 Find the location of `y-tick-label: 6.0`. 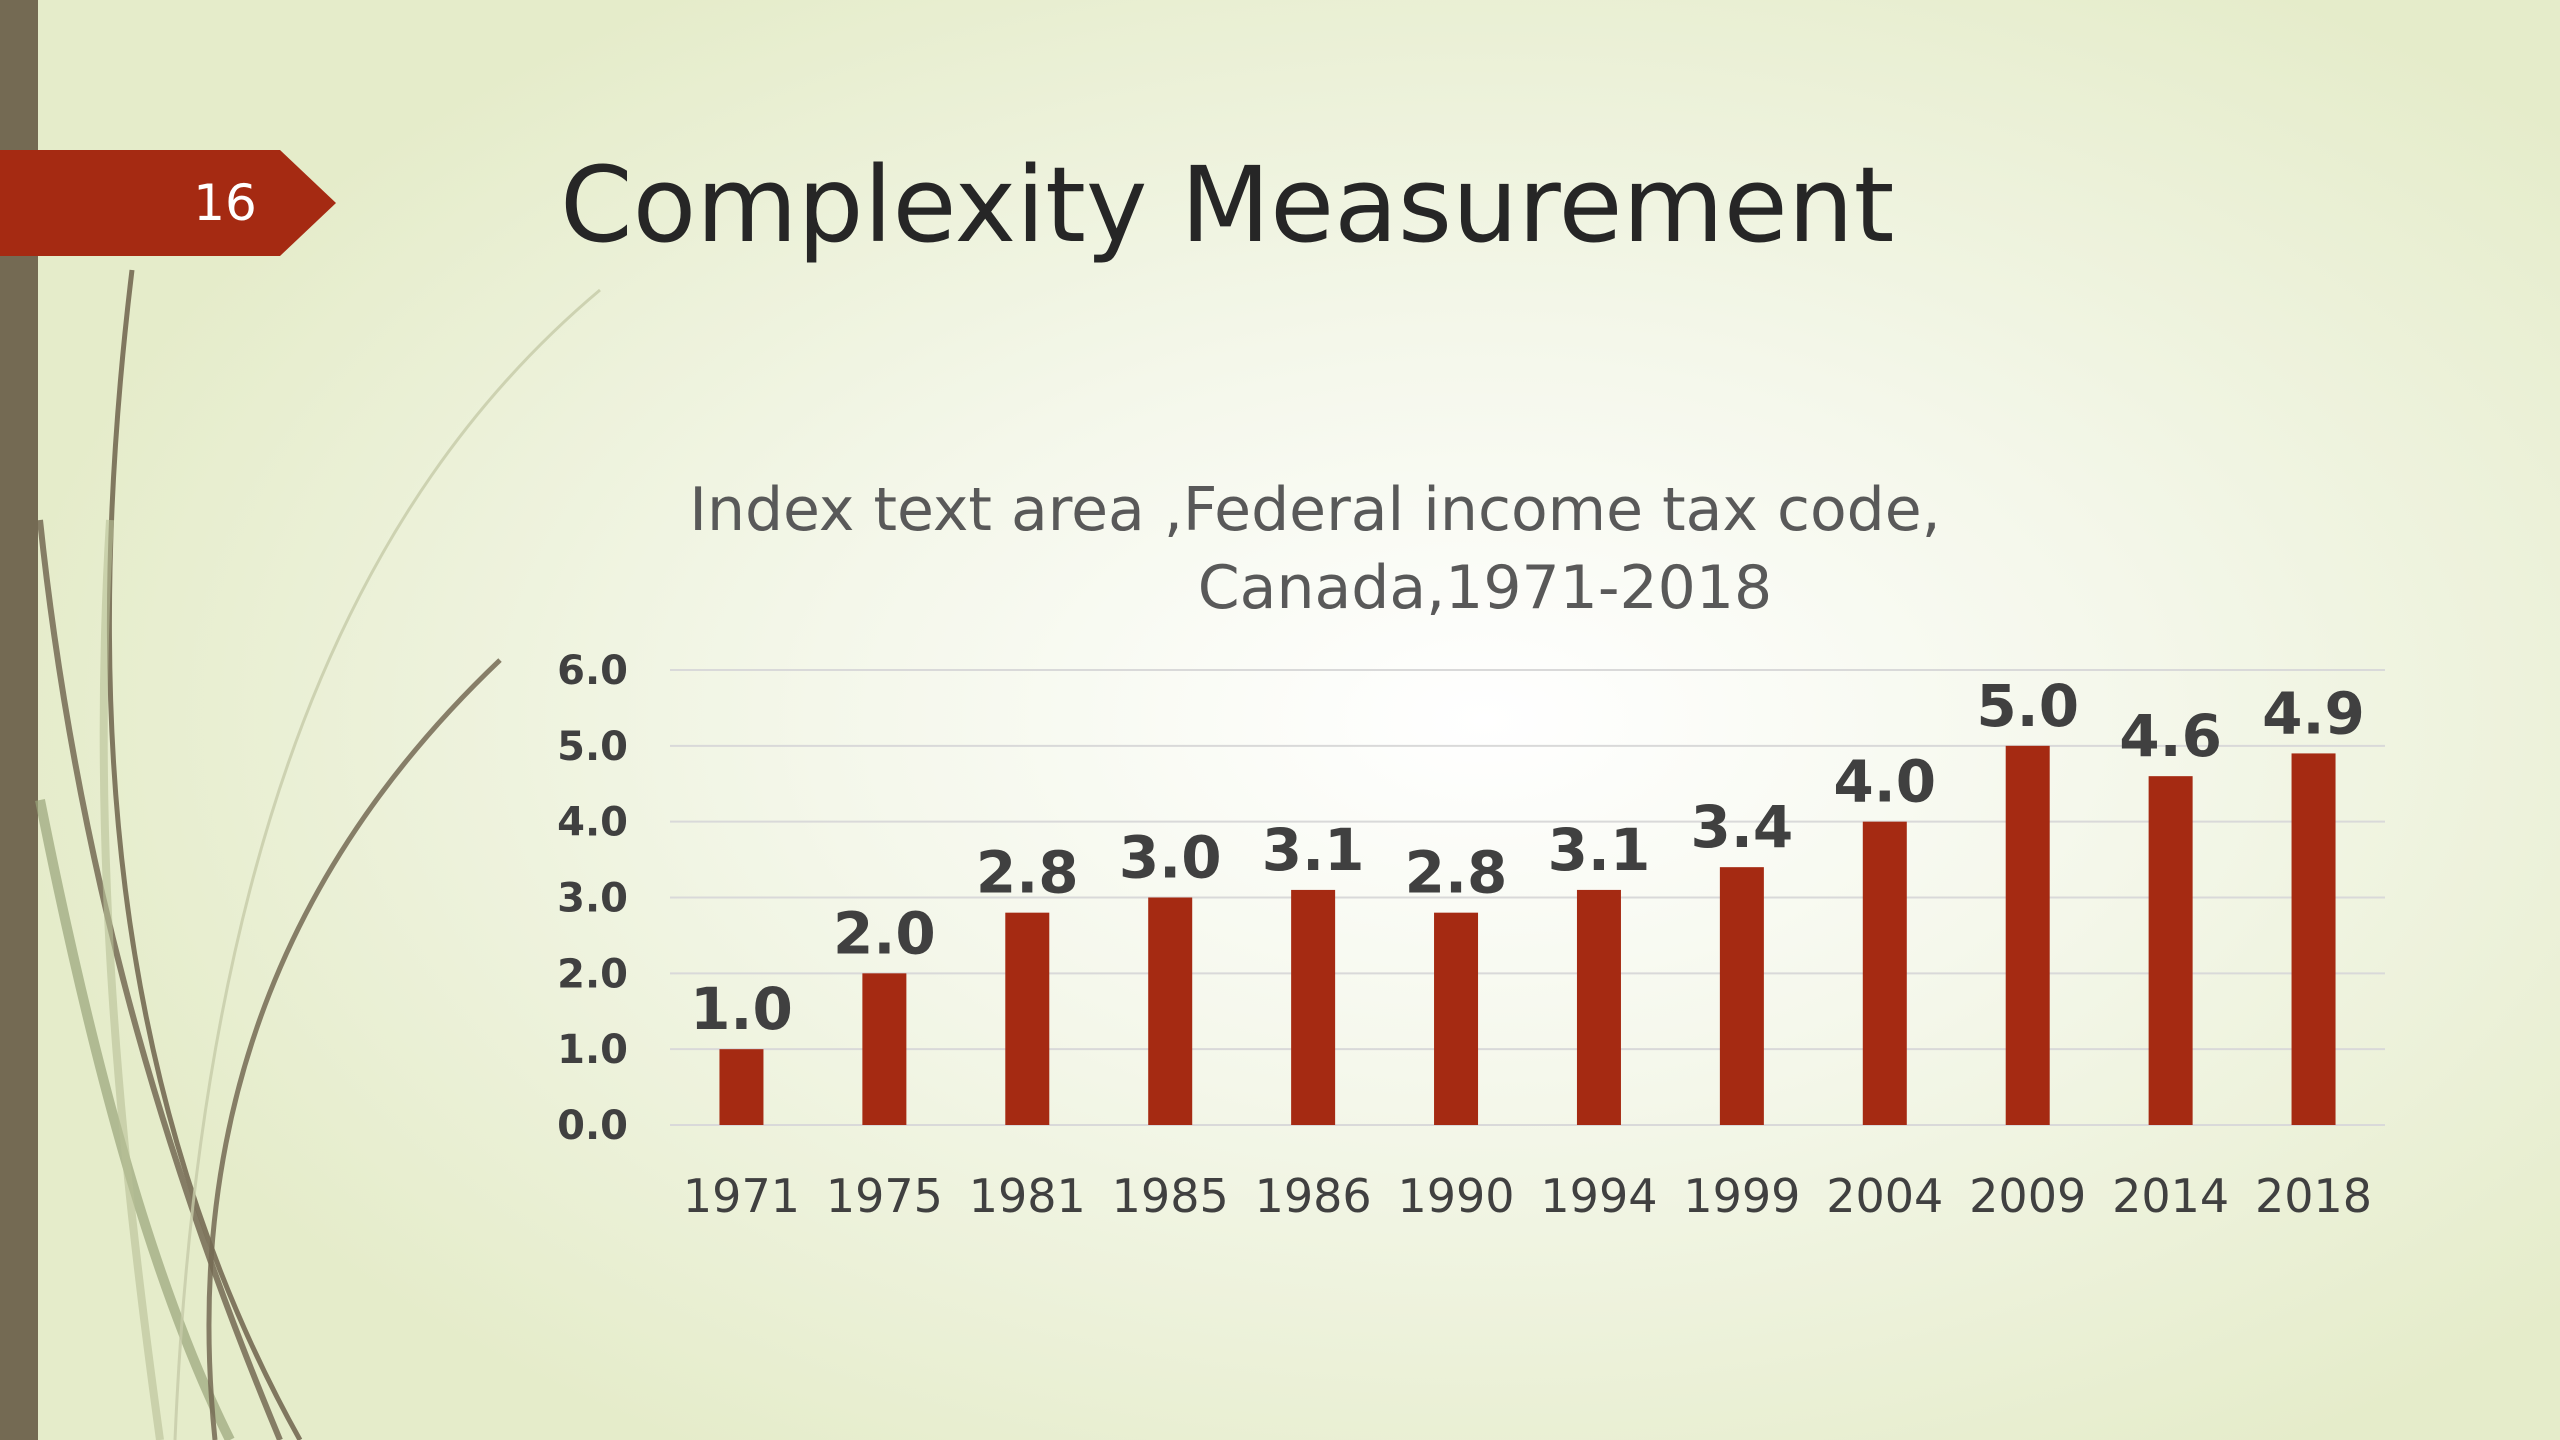

y-tick-label: 6.0 is located at coordinates (592, 671).